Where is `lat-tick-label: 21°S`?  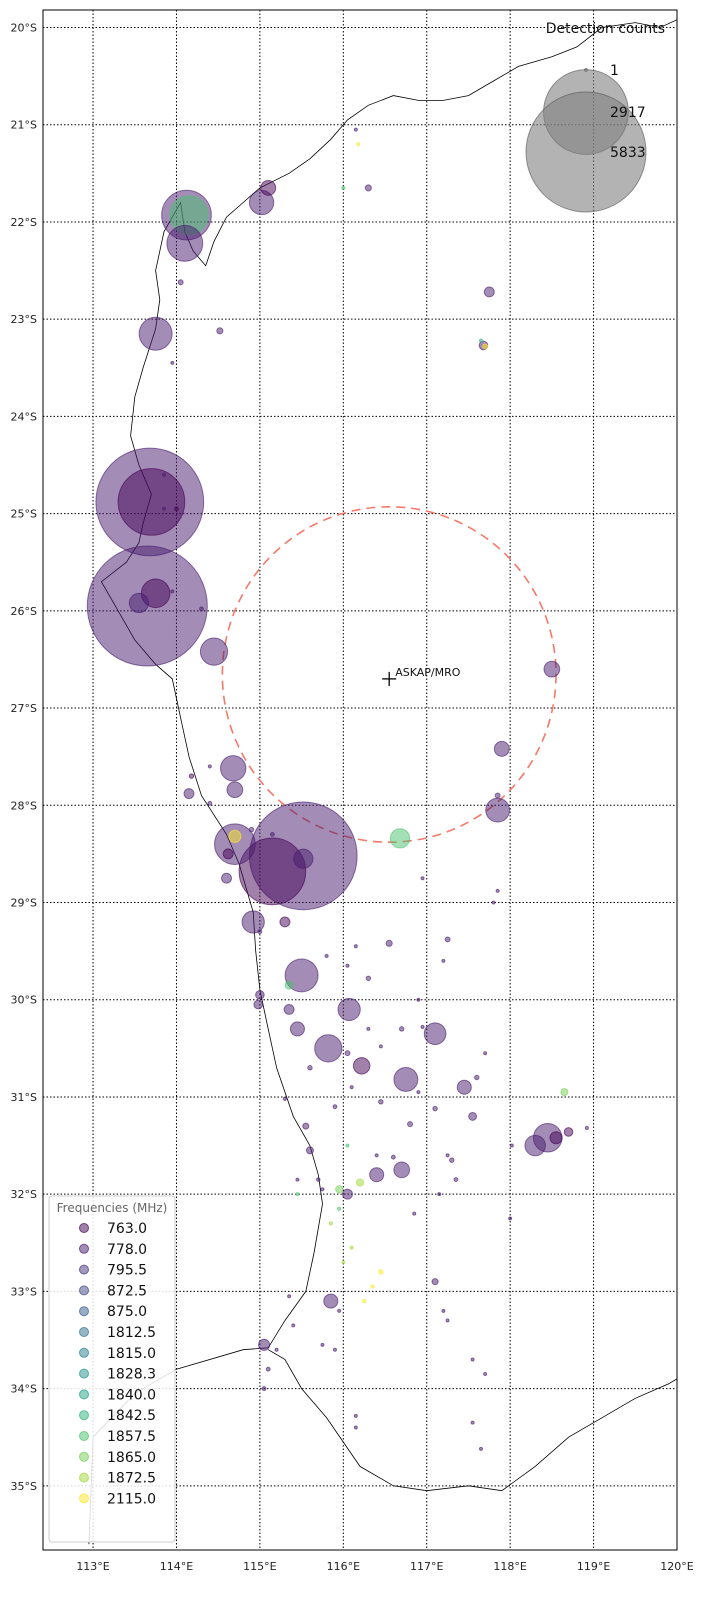
lat-tick-label: 21°S is located at coordinates (24, 125).